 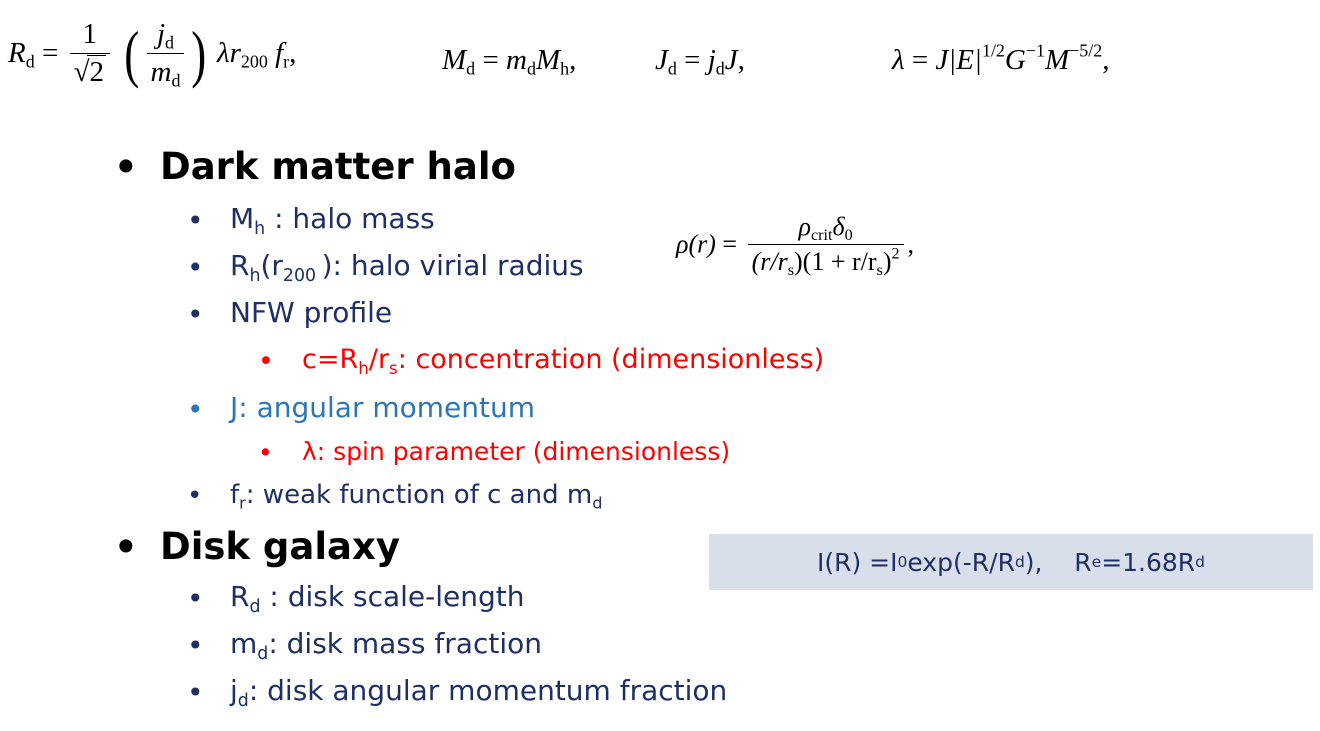 What do you see at coordinates (280, 546) in the screenshot?
I see `section-title-disk: Disk galaxy` at bounding box center [280, 546].